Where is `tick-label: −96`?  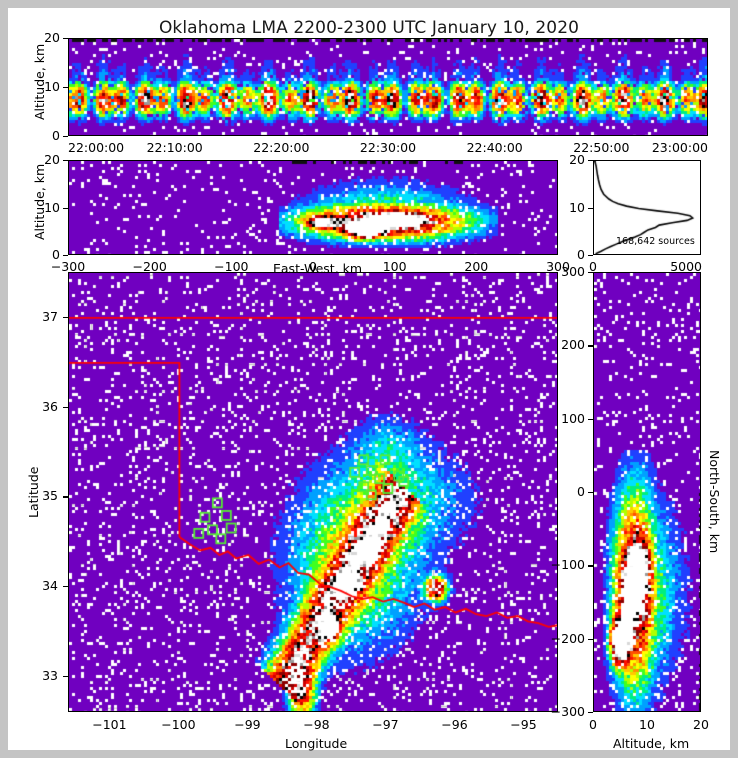 tick-label: −96 is located at coordinates (454, 724).